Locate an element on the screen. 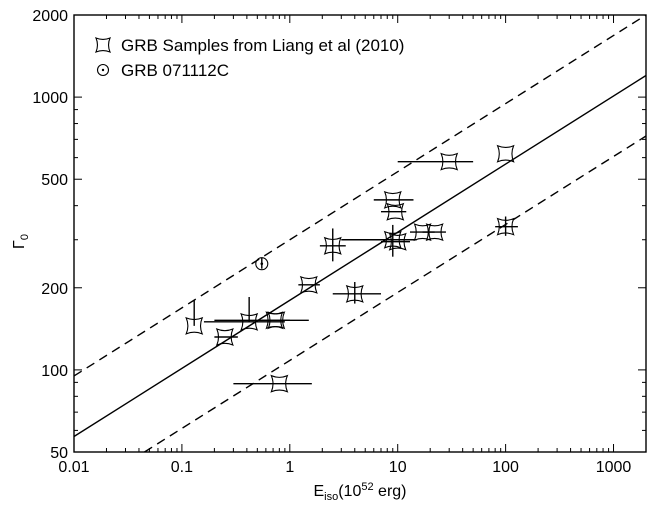 Image resolution: width=660 pixels, height=508 pixels. circle-marker-dot is located at coordinates (262, 264).